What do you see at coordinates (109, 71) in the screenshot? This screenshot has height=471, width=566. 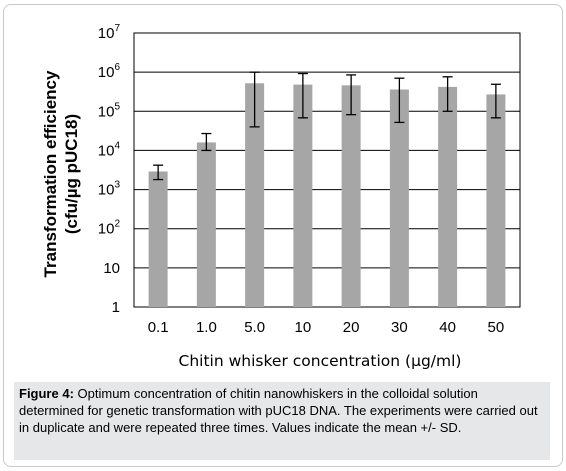 I see `y-tick-label: 10⁶` at bounding box center [109, 71].